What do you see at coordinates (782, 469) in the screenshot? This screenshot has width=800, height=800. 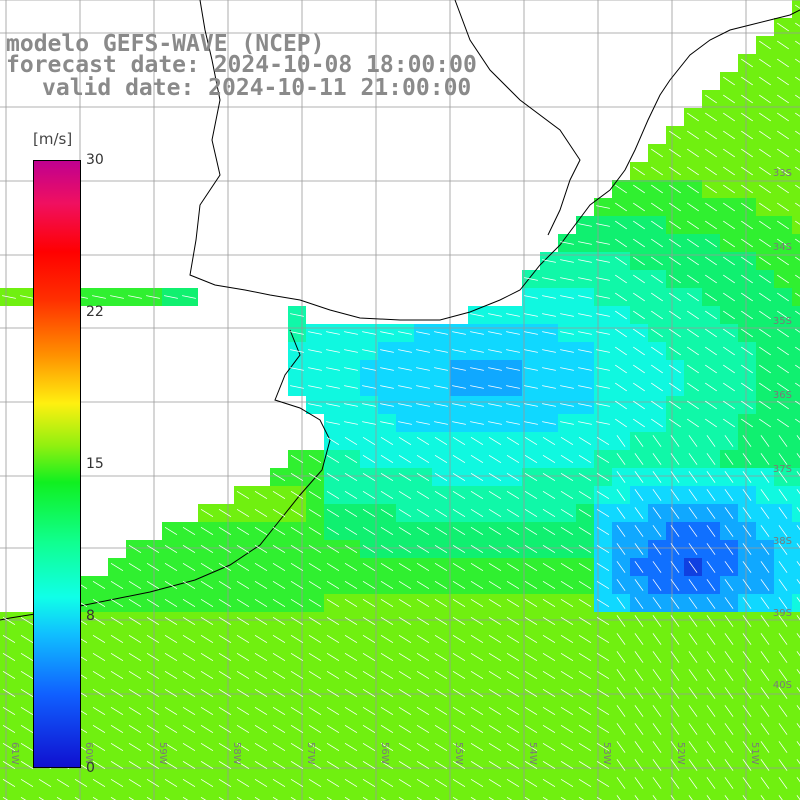 I see `latitude-label: 37S` at bounding box center [782, 469].